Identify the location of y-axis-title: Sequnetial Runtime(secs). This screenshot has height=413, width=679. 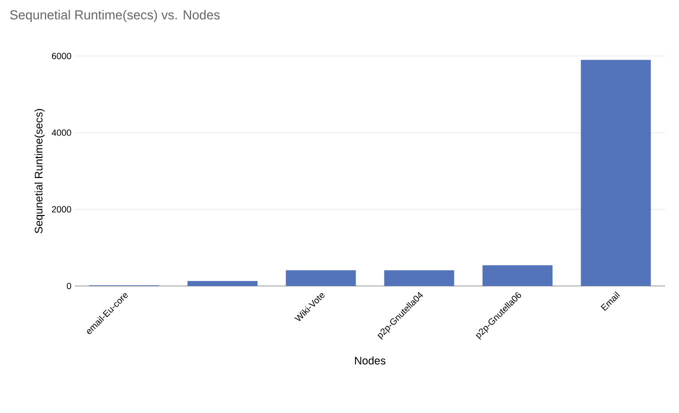
(39, 171).